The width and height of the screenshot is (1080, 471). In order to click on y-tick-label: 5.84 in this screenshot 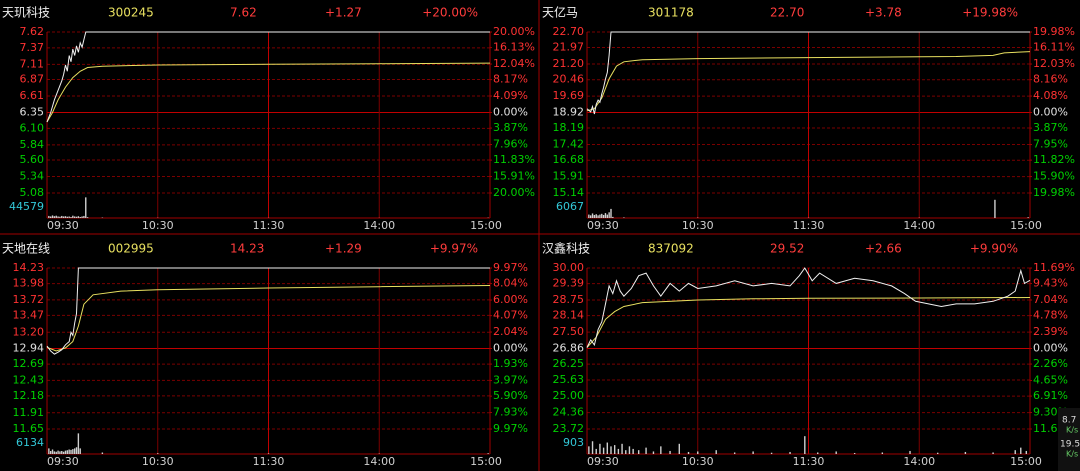, I will do `click(32, 144)`.